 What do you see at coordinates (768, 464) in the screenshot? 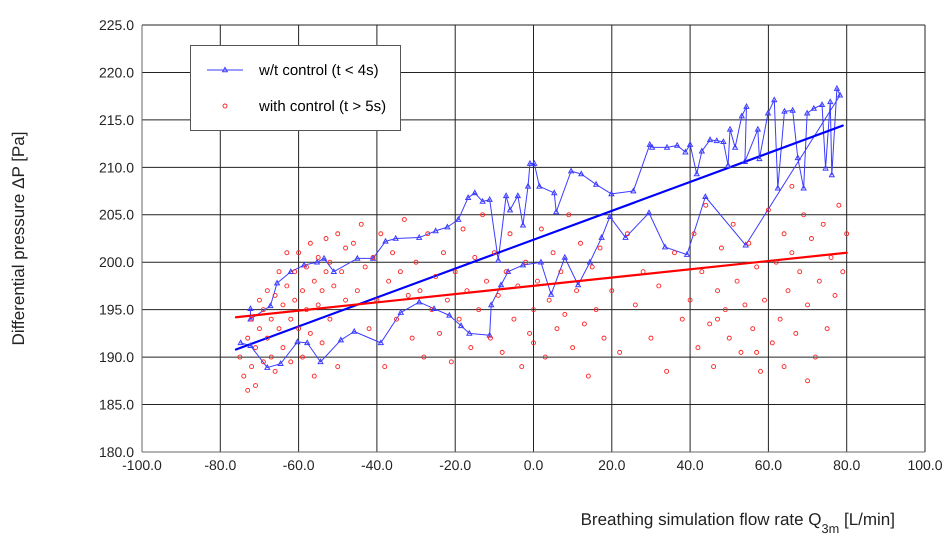
I see `x-tick-label: 60.0` at bounding box center [768, 464].